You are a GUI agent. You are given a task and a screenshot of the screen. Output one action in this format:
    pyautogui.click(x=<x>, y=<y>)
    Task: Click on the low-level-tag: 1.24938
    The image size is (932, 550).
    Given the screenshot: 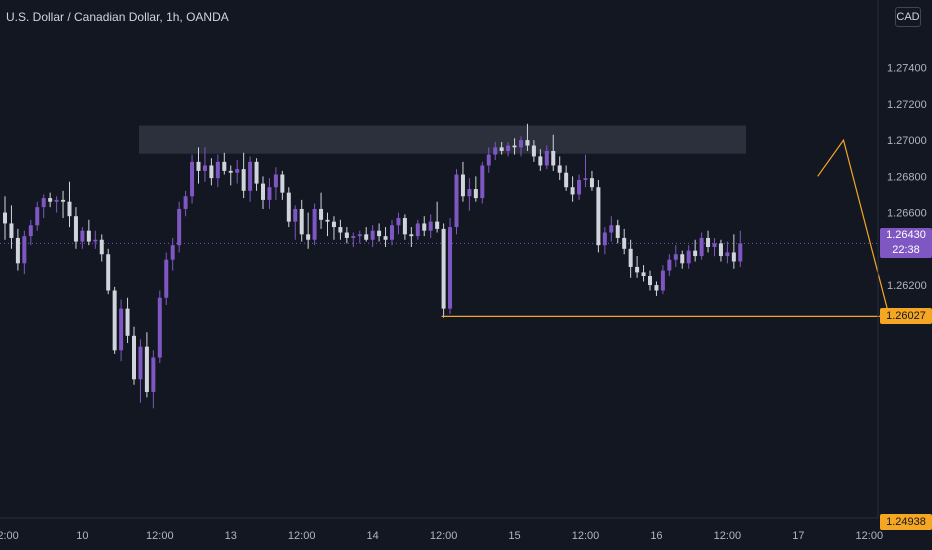 What is the action you would take?
    pyautogui.click(x=906, y=521)
    